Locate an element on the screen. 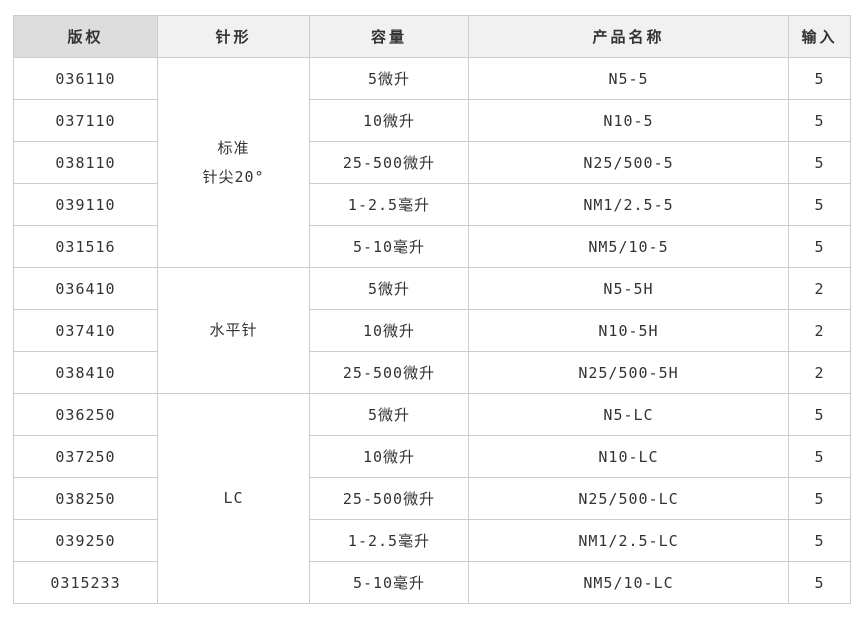 The image size is (854, 642). copyright-cell: 0315233 is located at coordinates (85, 582).